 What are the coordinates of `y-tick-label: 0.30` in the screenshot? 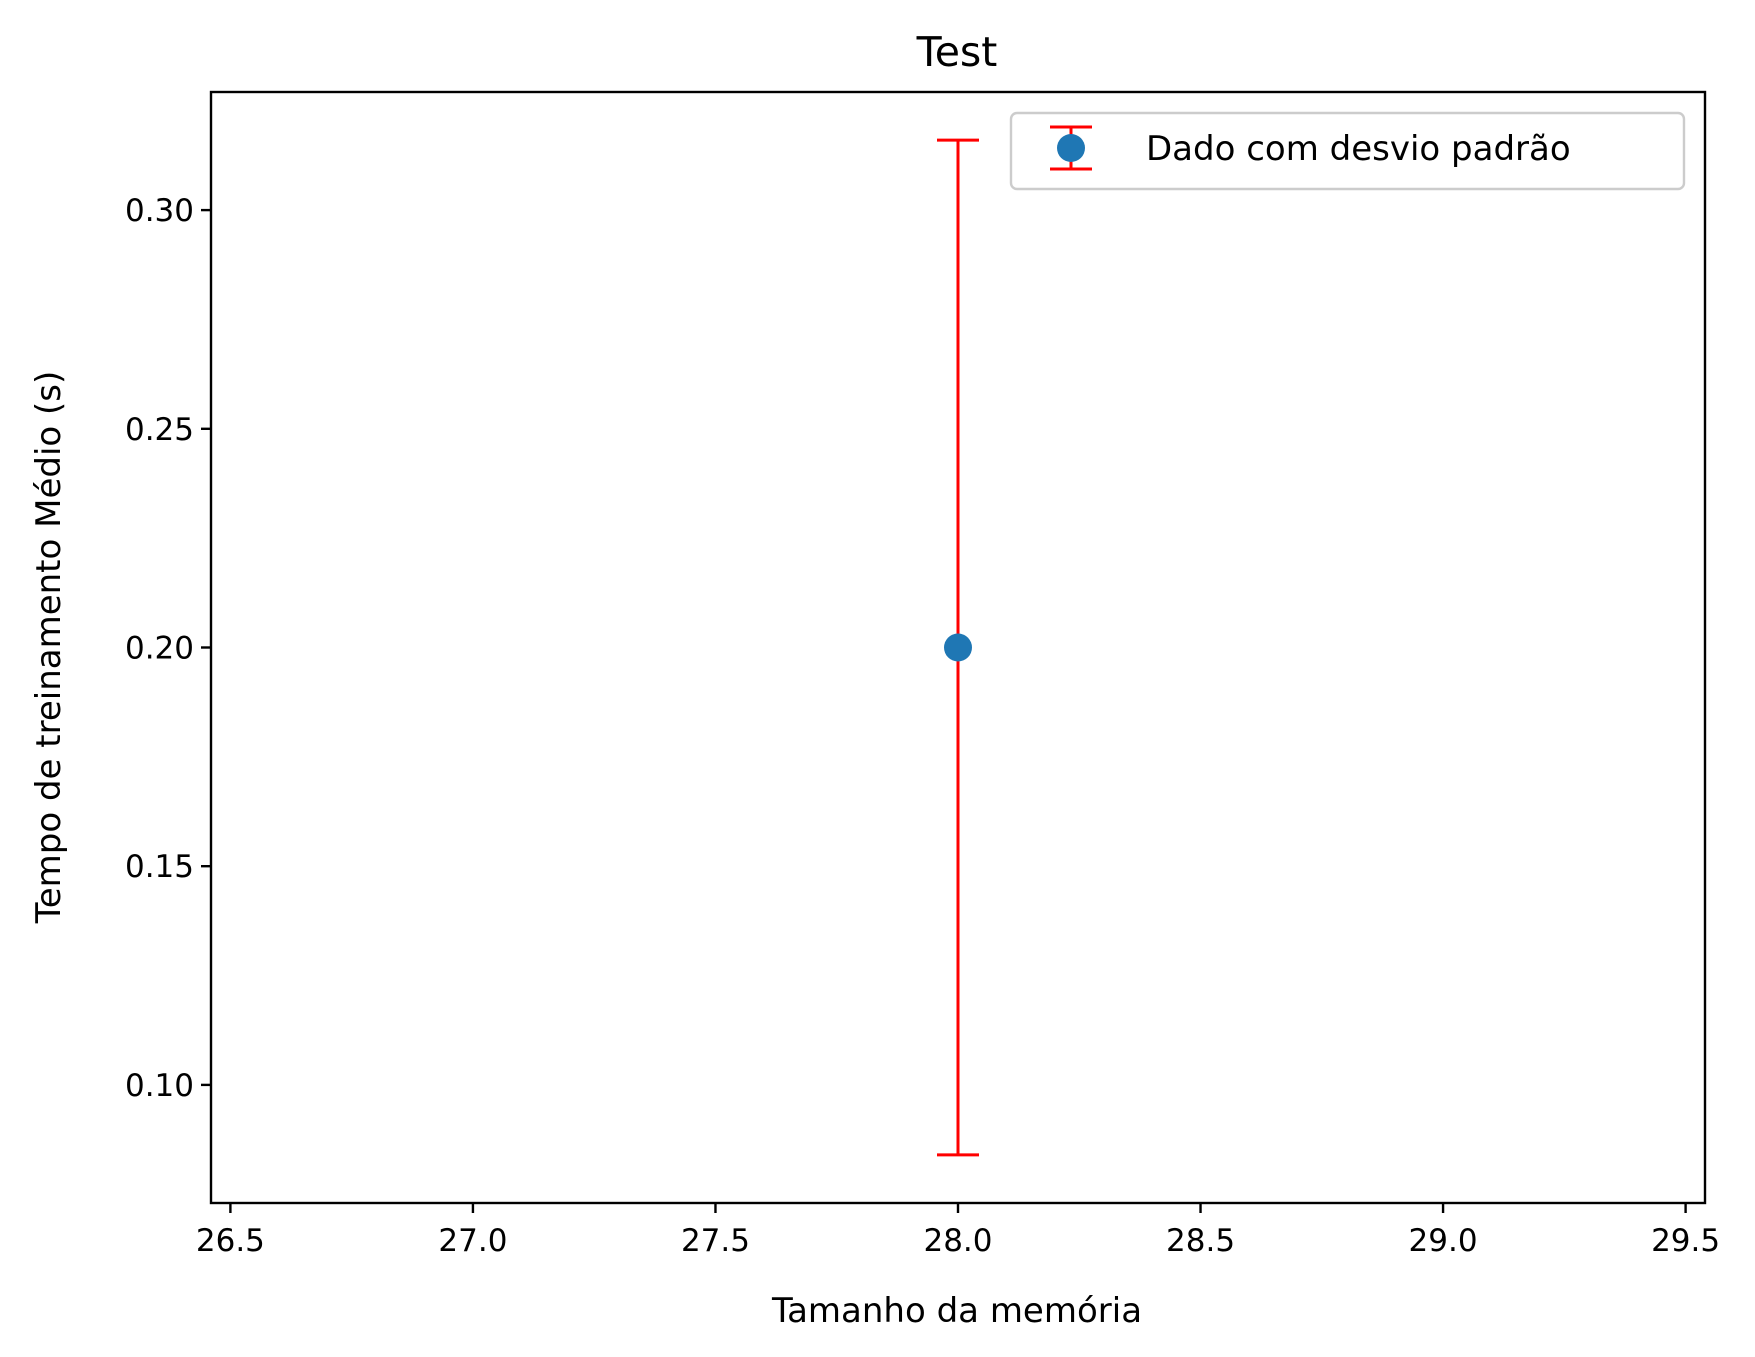 It's located at (159, 211).